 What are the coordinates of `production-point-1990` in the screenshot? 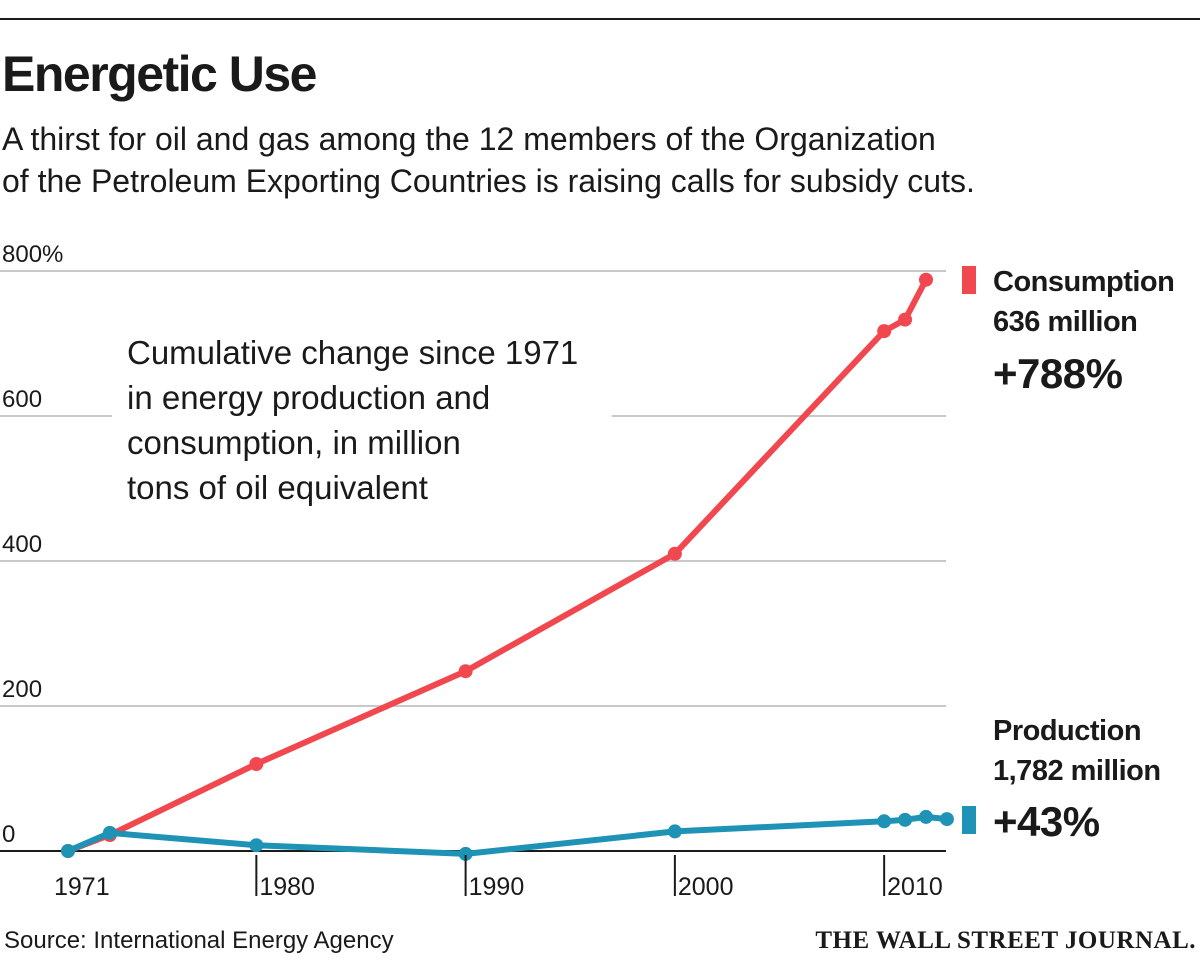 It's located at (465, 853).